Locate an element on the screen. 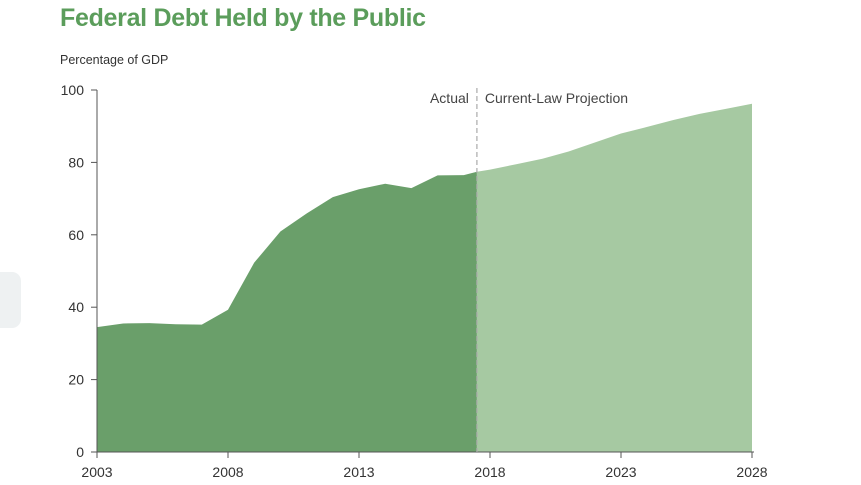  y-tick-label: 0 is located at coordinates (80, 452).